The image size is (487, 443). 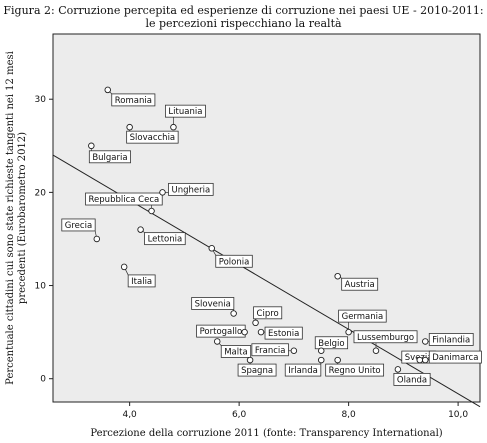 I want to click on svg-text: Portogallo, so click(x=221, y=332).